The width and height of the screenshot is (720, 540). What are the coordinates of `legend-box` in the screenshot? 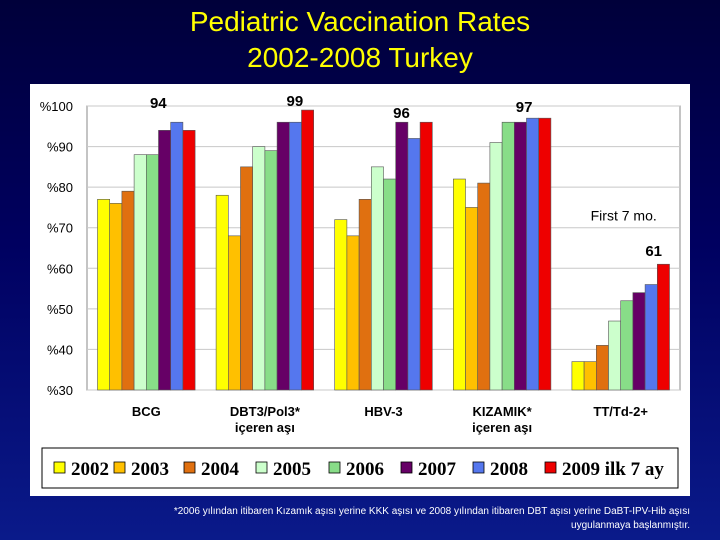 It's located at (360, 468).